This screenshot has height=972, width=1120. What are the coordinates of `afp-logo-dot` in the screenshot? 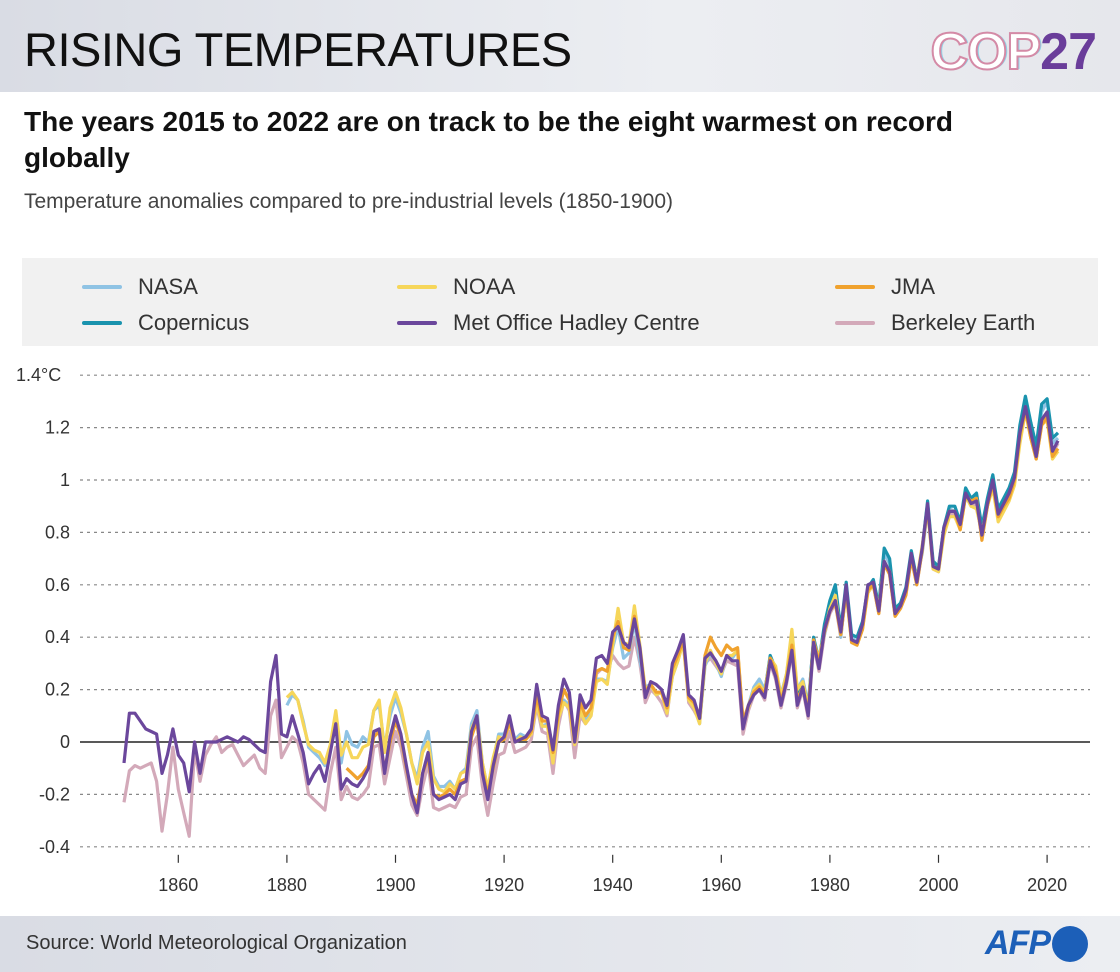 It's located at (1070, 943).